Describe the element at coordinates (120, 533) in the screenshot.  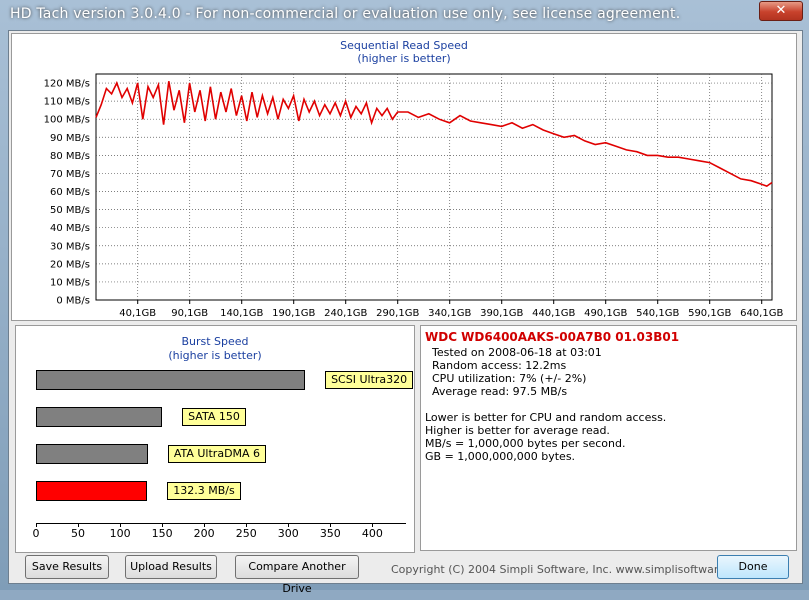
I see `burst-x-tick-label: 100` at that location.